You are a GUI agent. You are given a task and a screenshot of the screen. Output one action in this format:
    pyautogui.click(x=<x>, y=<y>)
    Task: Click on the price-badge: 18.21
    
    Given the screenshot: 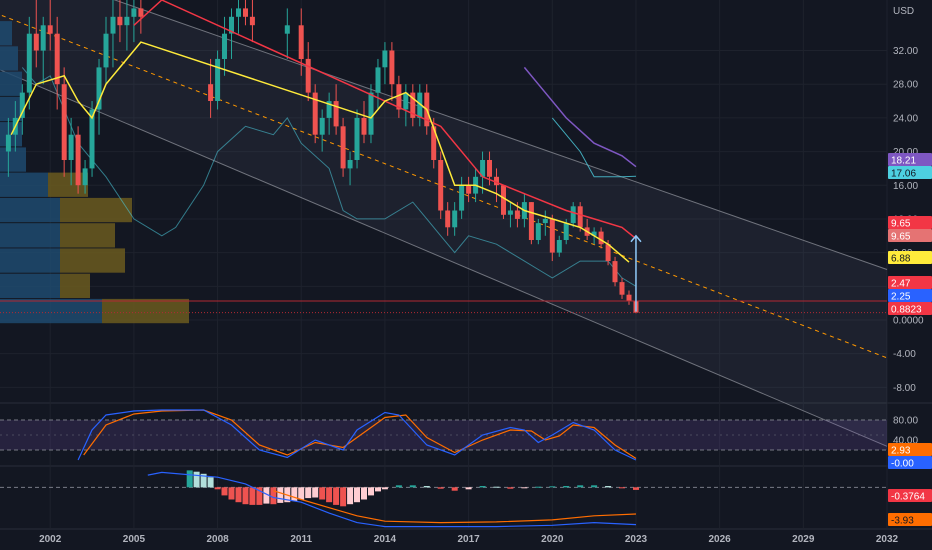 What is the action you would take?
    pyautogui.click(x=903, y=161)
    